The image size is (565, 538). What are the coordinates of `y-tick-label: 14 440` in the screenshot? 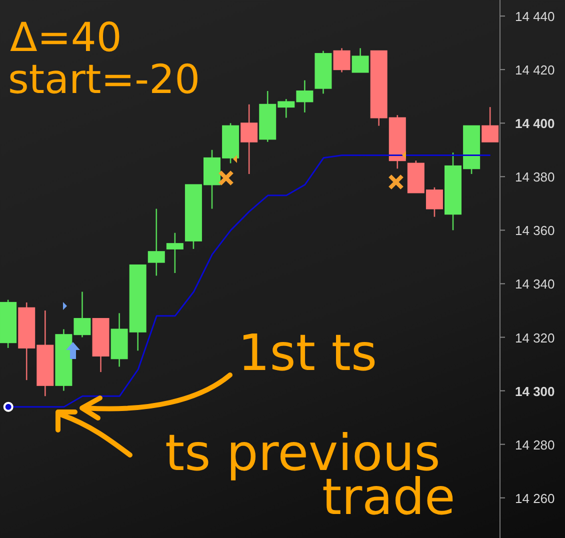 It's located at (535, 16).